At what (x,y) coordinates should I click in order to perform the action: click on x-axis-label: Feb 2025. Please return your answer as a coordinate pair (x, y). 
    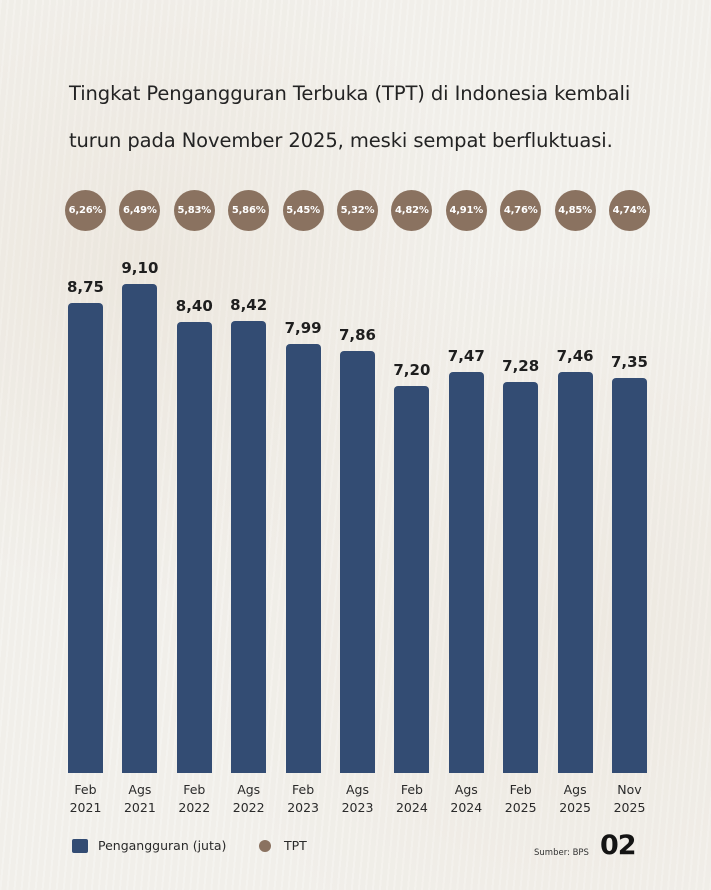
    Looking at the image, I should click on (521, 799).